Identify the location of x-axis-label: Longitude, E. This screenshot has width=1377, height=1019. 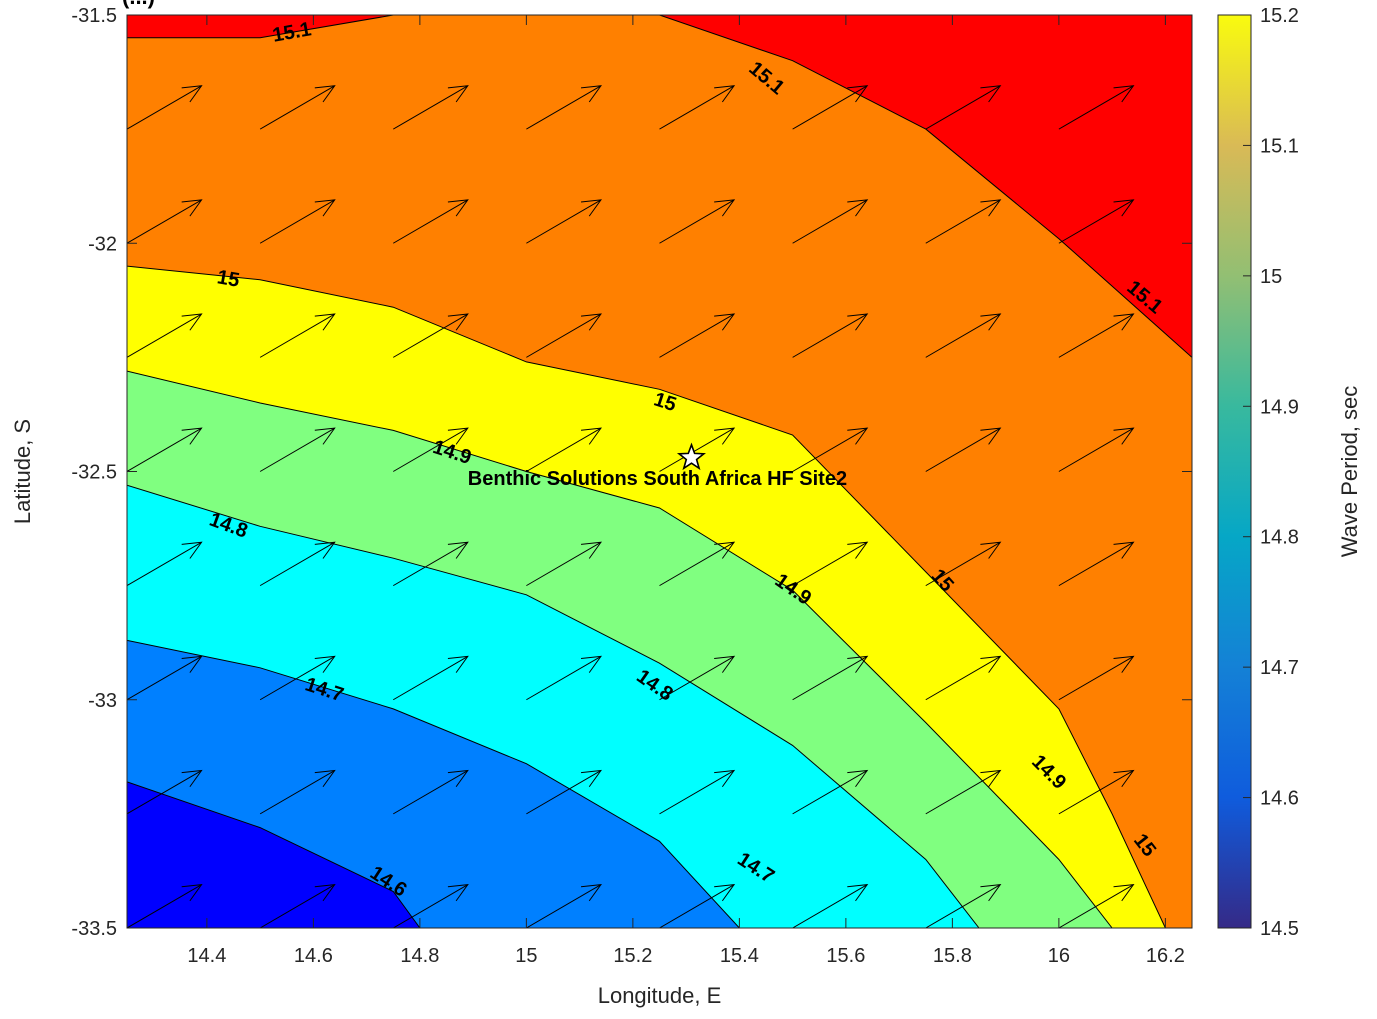
(660, 995).